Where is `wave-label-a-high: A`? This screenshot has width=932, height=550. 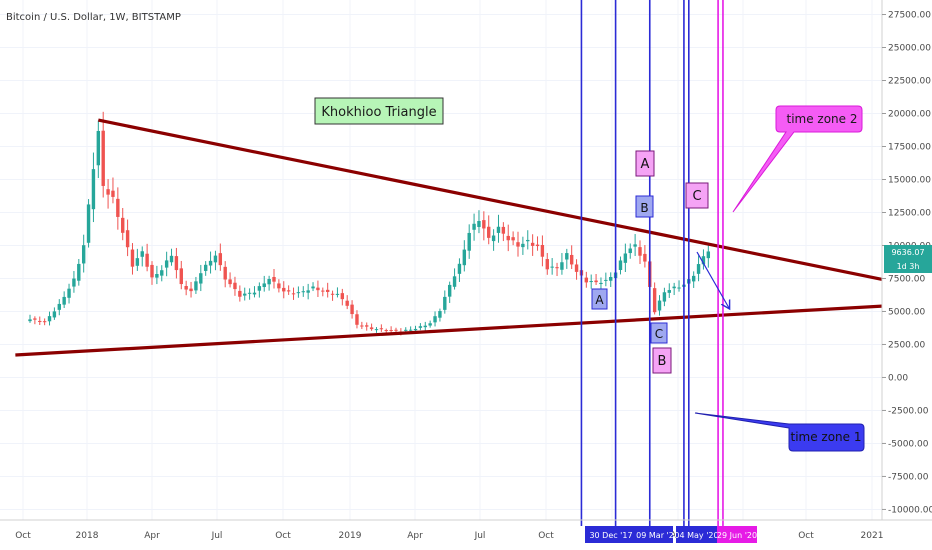
wave-label-a-high: A is located at coordinates (645, 163).